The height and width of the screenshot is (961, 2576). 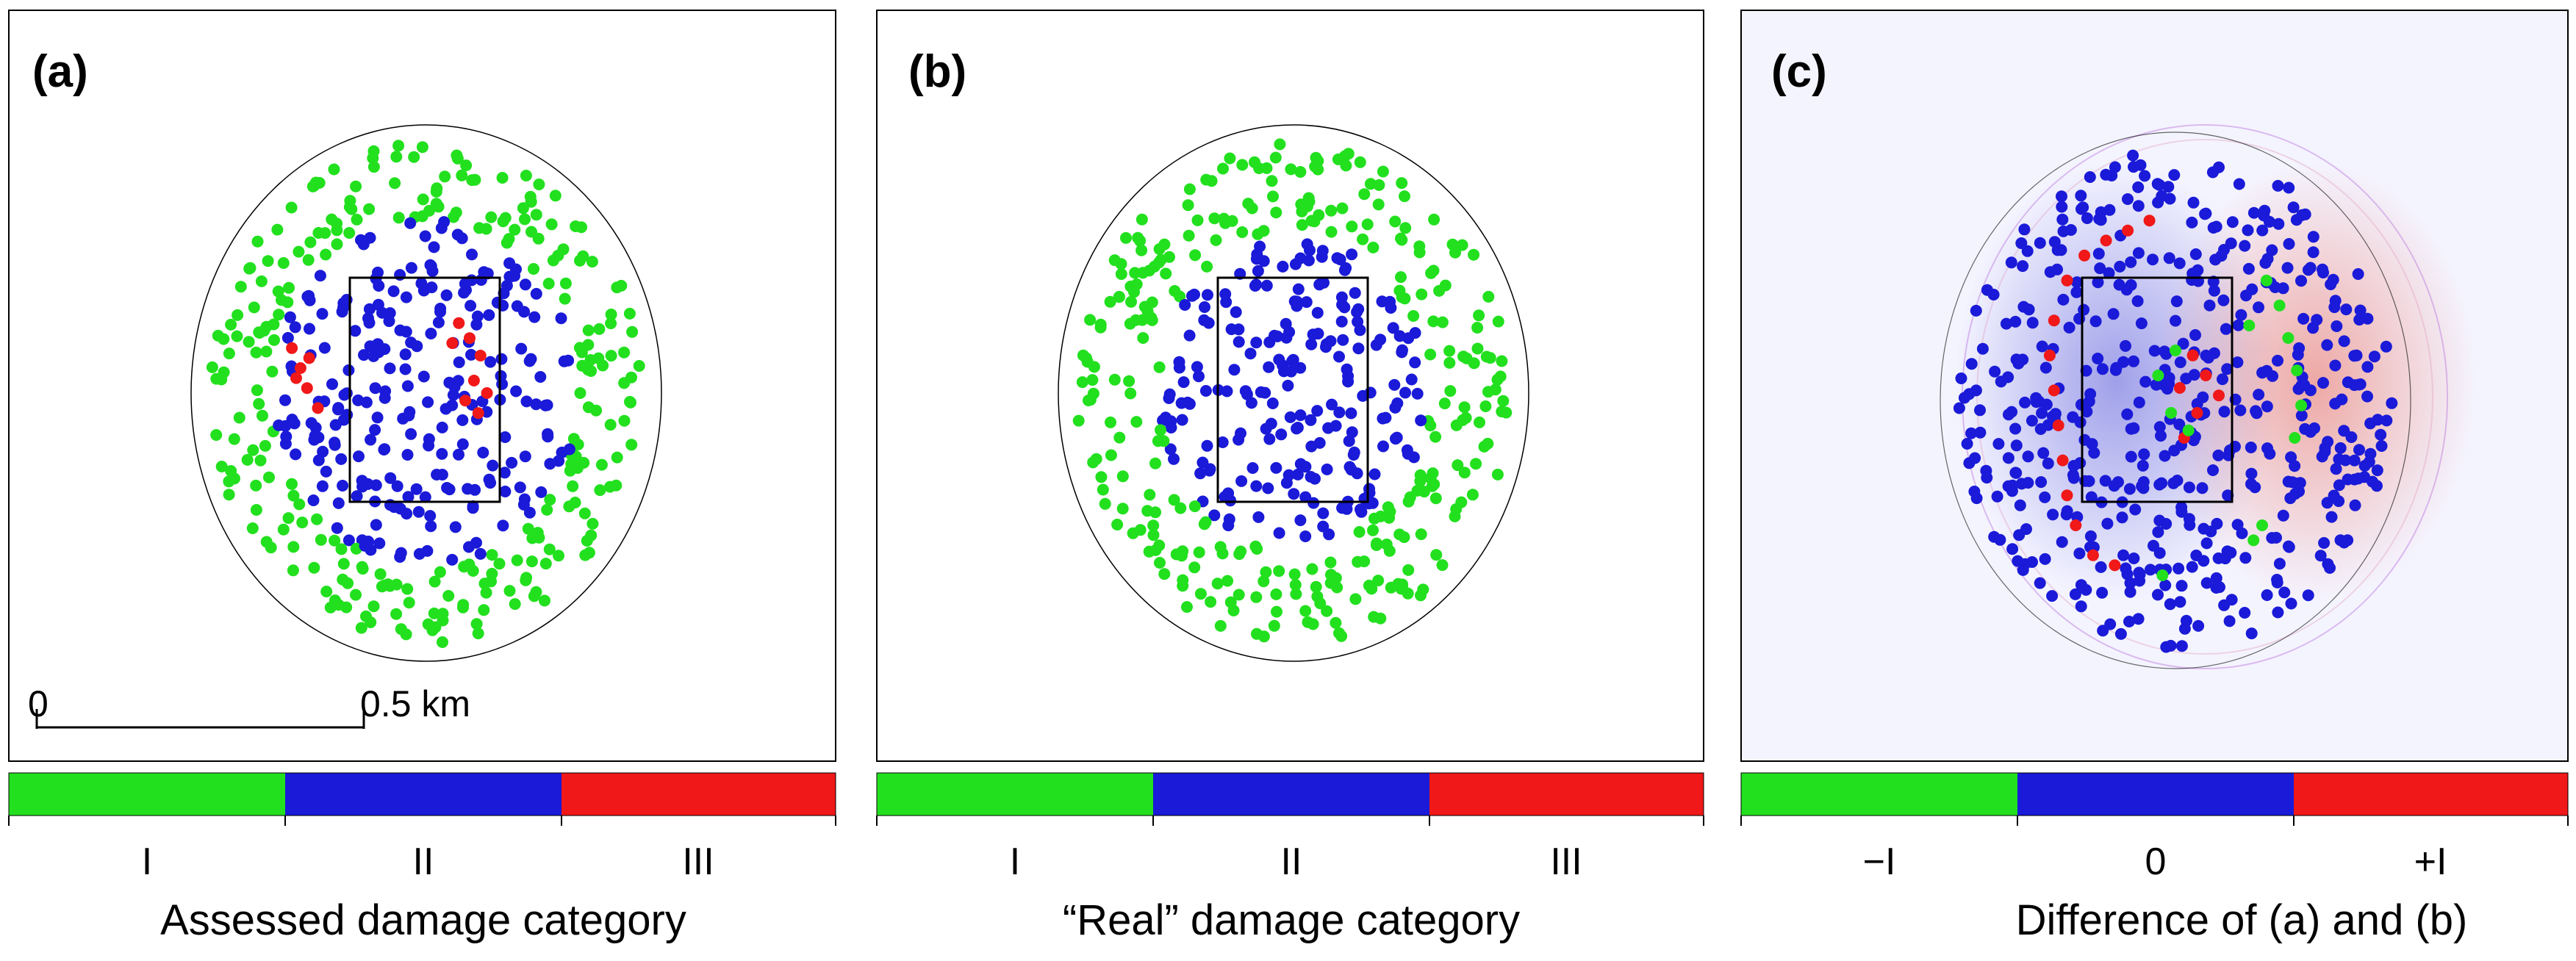 What do you see at coordinates (2219, 395) in the screenshot?
I see `data-point-plus-one` at bounding box center [2219, 395].